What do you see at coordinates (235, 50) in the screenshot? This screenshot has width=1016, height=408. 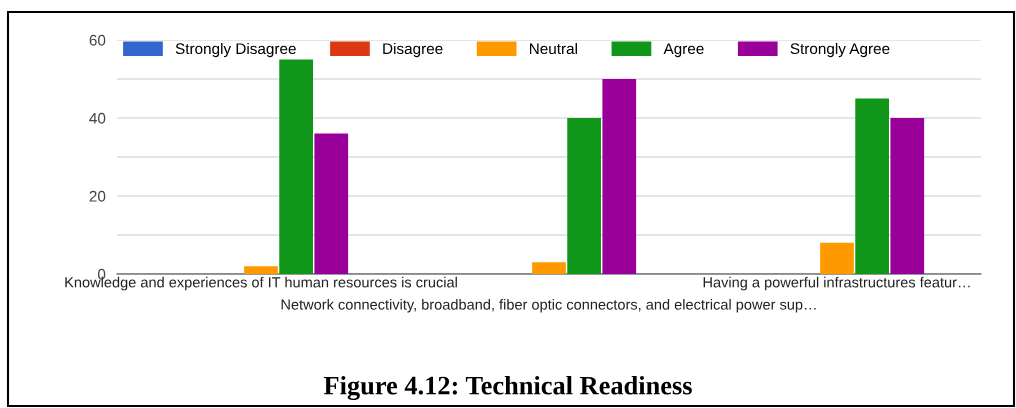 I see `legend-label: Strongly Disagree` at bounding box center [235, 50].